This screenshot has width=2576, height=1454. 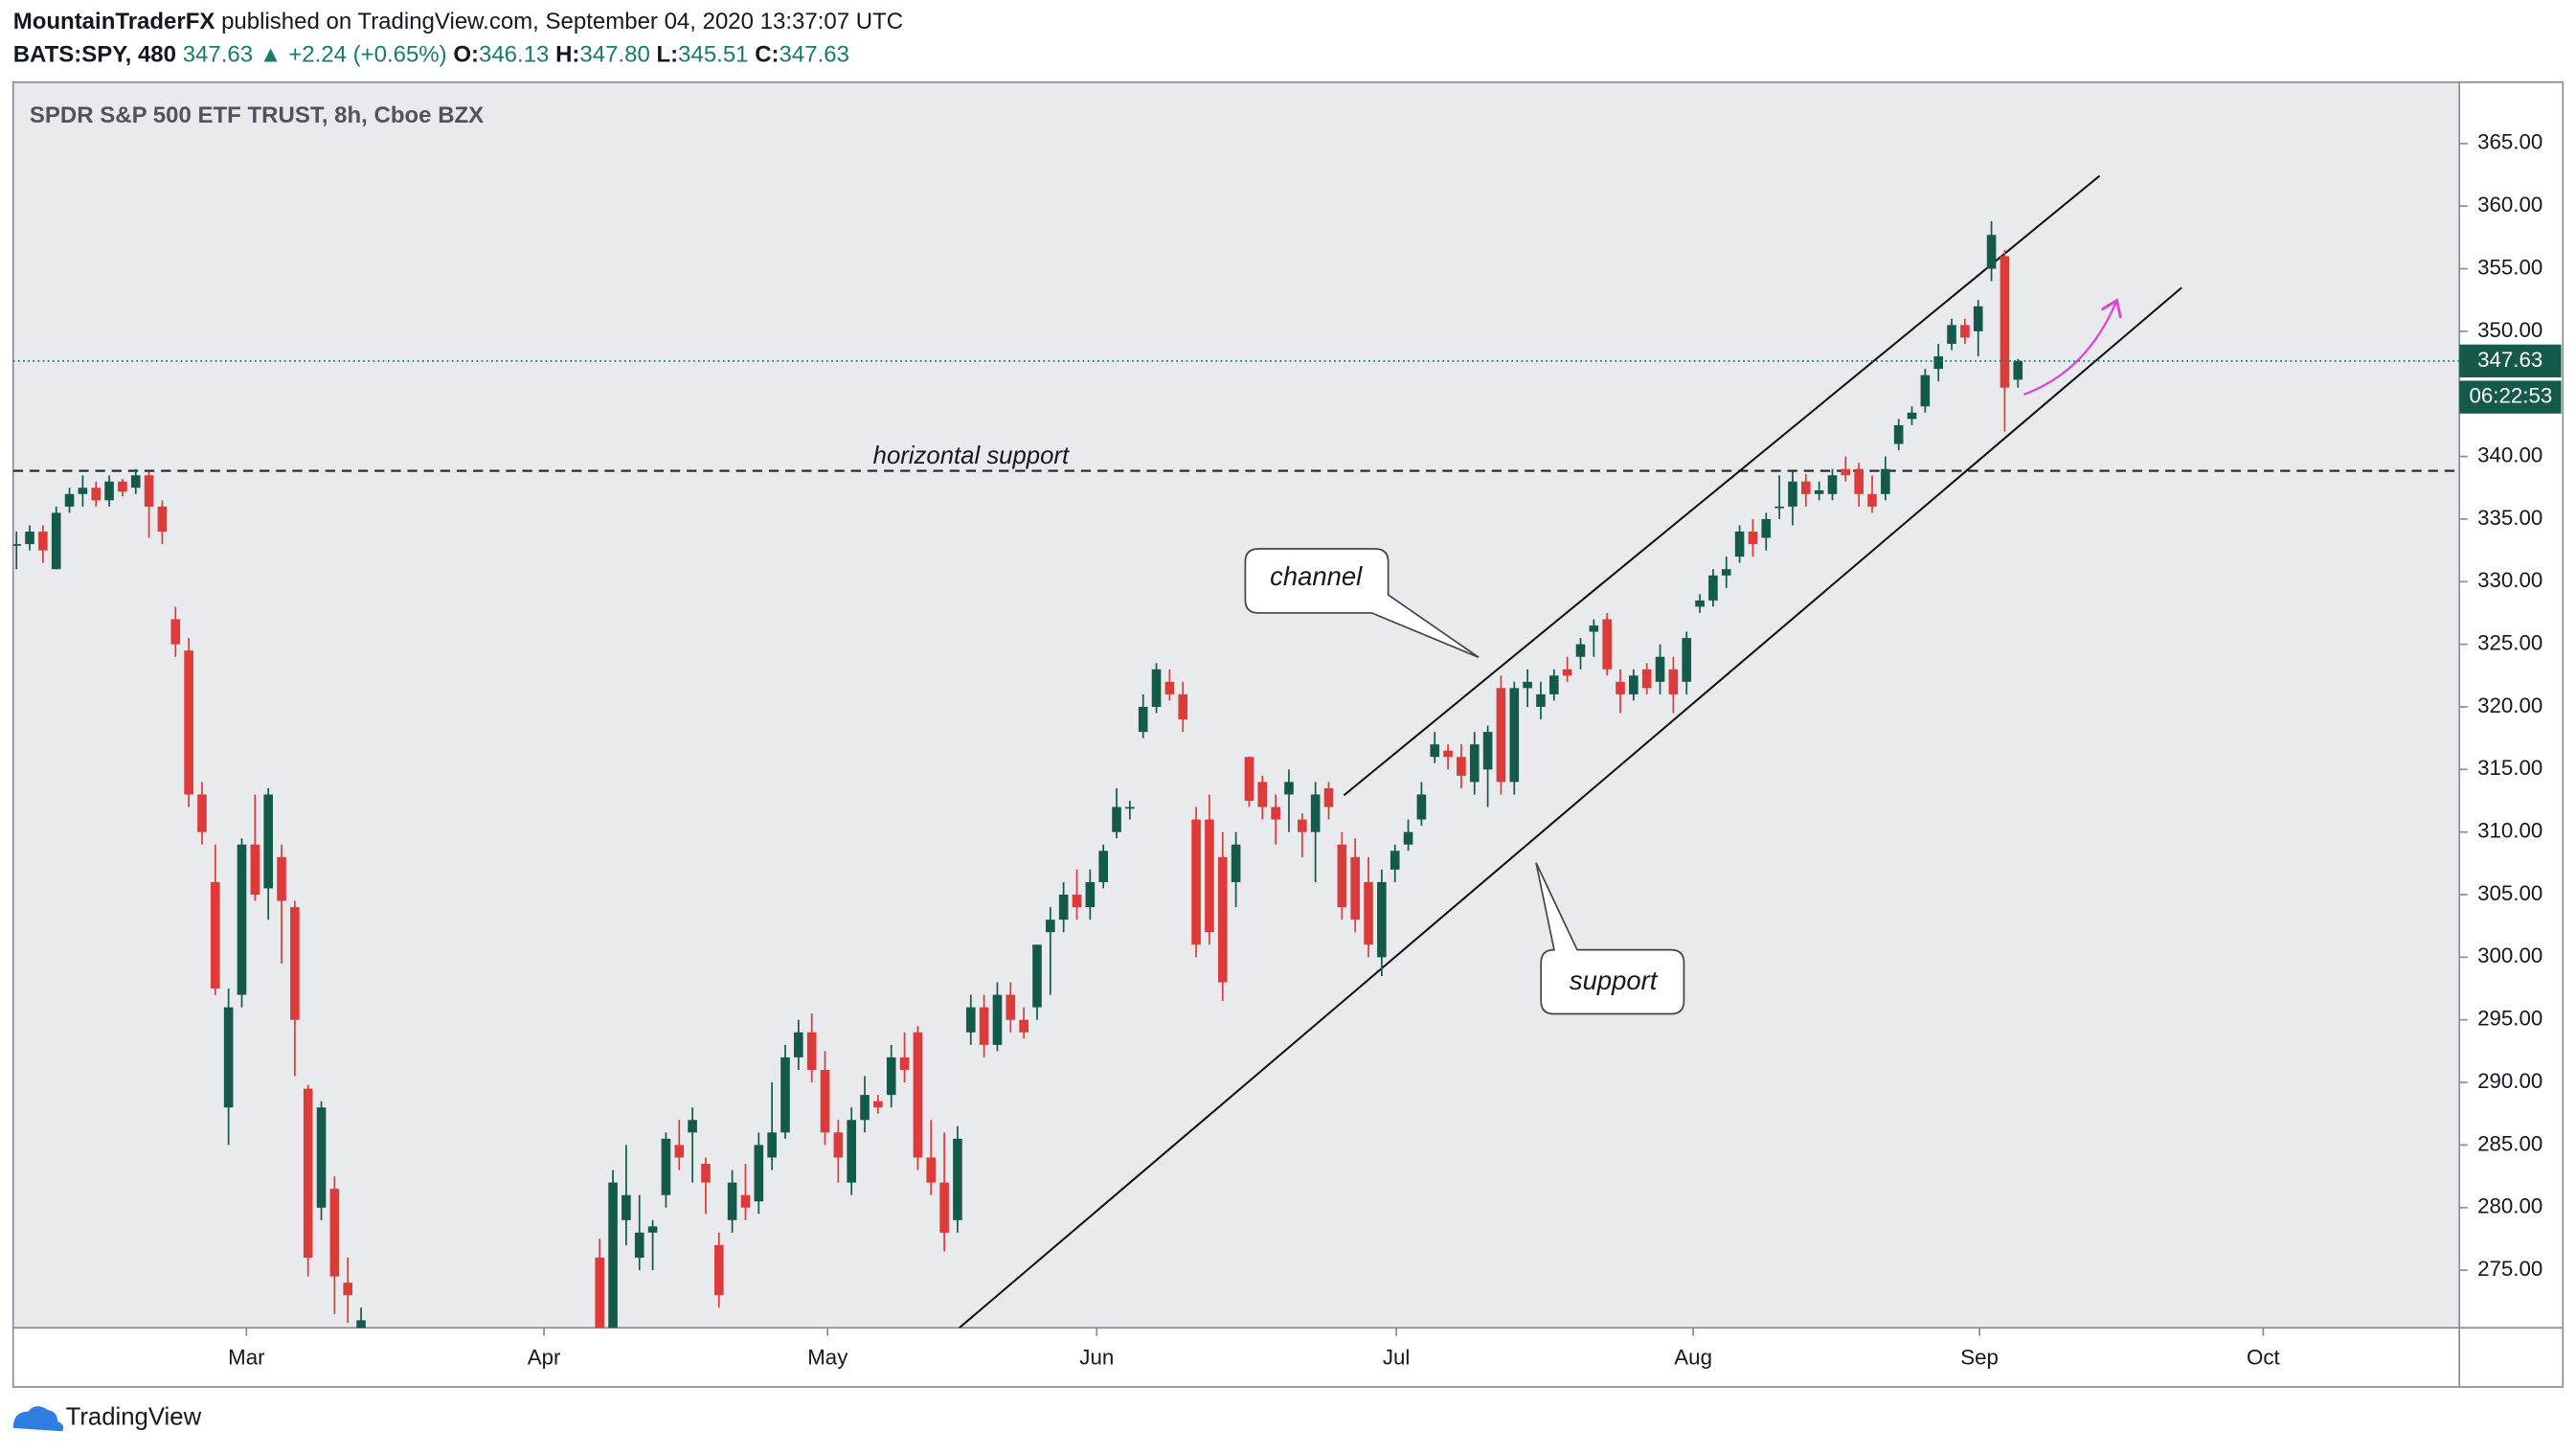 I want to click on y-tick-label: 300.00, so click(x=2509, y=955).